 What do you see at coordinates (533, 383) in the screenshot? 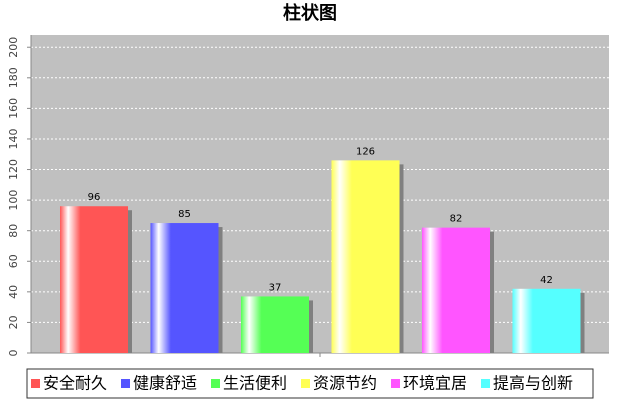
I see `legend-label: 提高与创新` at bounding box center [533, 383].